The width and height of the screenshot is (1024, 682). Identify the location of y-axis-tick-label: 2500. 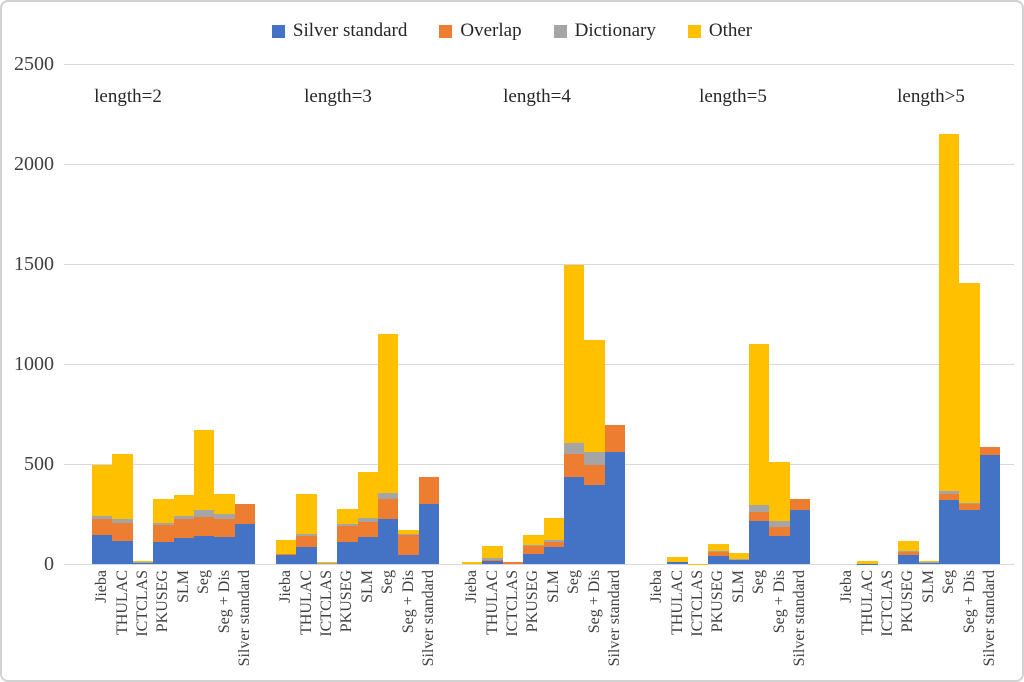
(34, 64).